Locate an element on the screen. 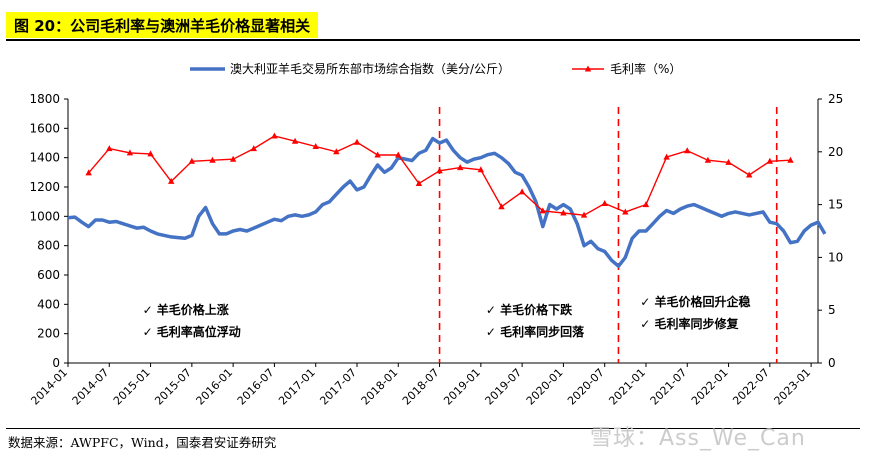  x-tick-label: 2021-01 is located at coordinates (627, 387).